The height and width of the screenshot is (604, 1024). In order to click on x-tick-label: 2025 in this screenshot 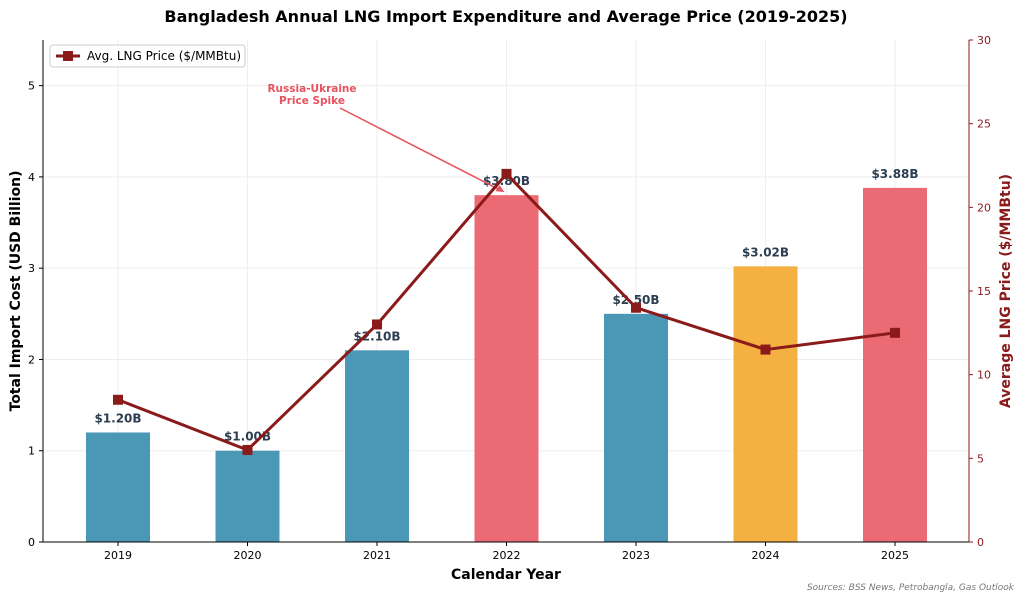, I will do `click(895, 555)`.